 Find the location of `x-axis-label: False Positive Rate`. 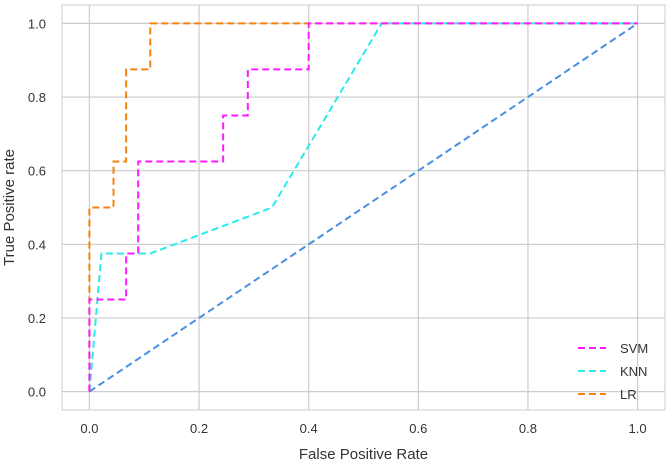

x-axis-label: False Positive Rate is located at coordinates (363, 454).